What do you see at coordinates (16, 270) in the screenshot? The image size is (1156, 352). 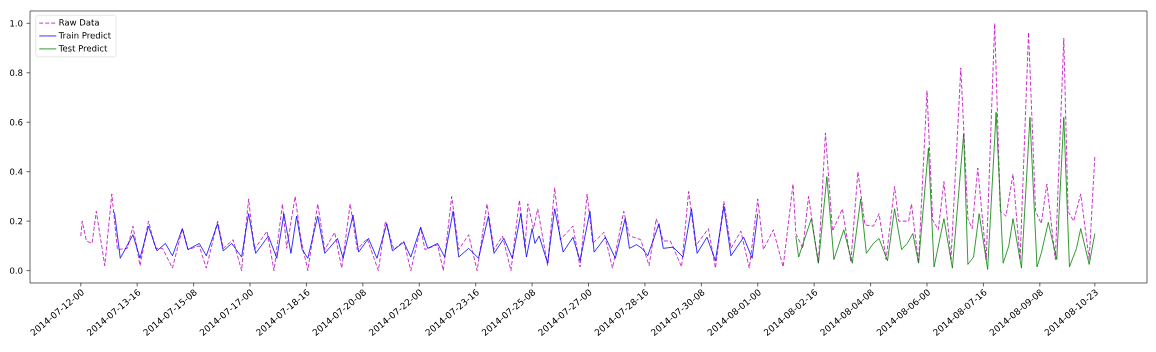 I see `y-tick-label: 0.0` at bounding box center [16, 270].